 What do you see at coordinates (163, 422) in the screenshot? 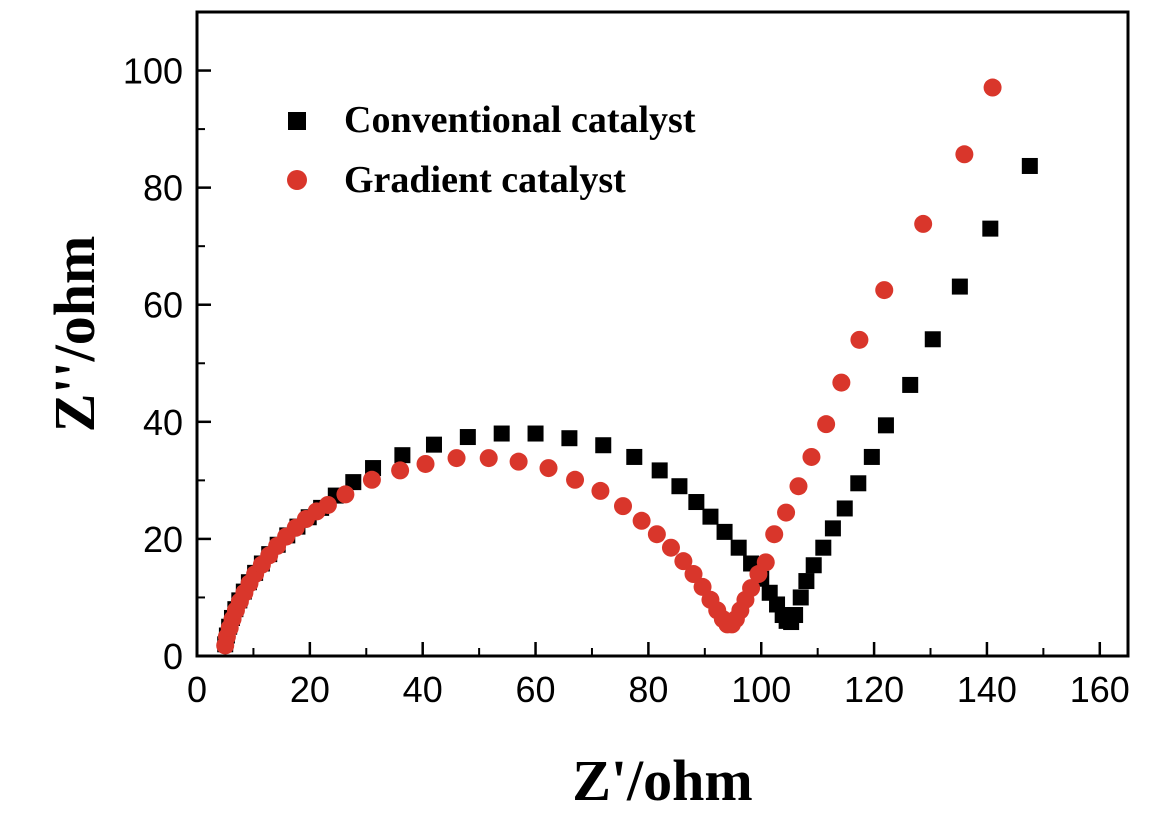
I see `y-tick-label: 40` at bounding box center [163, 422].